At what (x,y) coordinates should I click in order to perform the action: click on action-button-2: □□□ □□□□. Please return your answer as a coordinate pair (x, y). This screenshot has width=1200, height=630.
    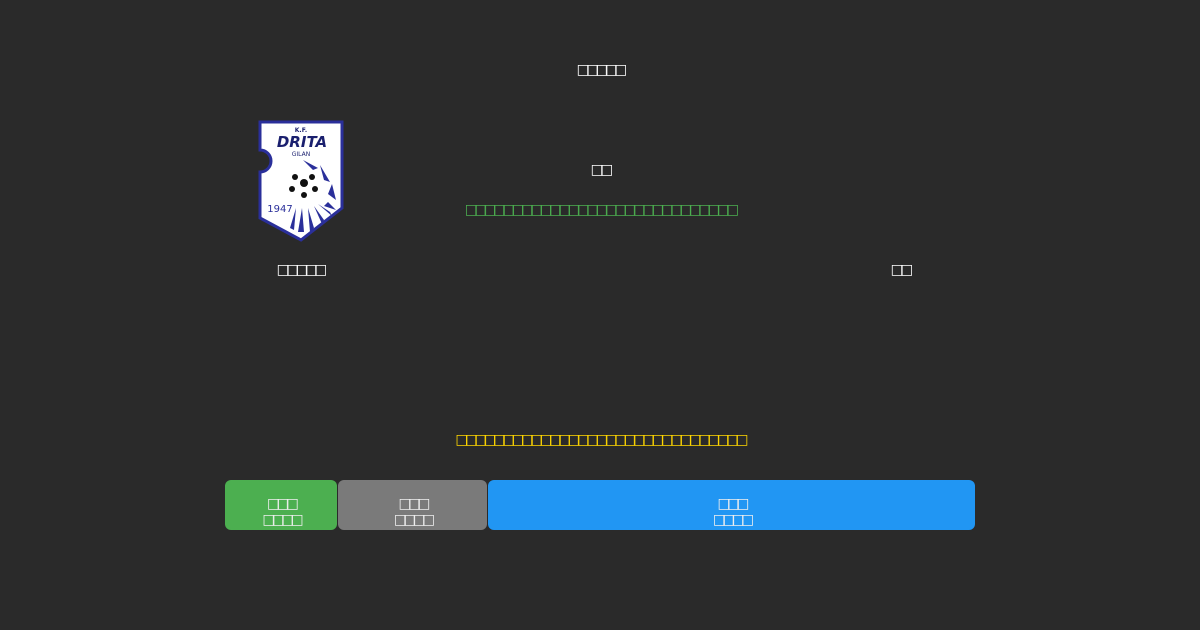
    Looking at the image, I should click on (412, 505).